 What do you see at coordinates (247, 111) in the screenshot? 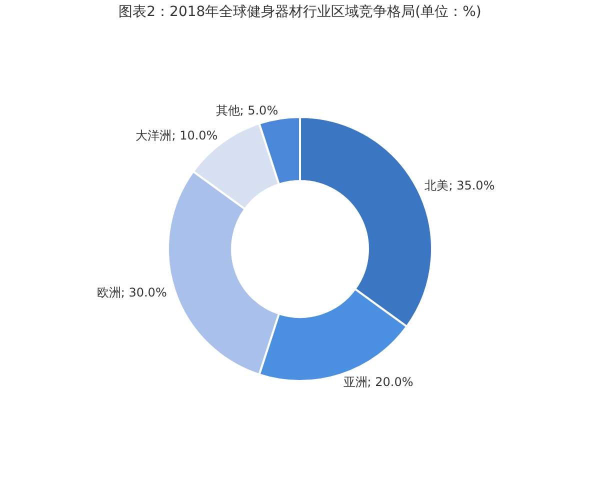
I see `slice-label: 其他; 5.0%` at bounding box center [247, 111].